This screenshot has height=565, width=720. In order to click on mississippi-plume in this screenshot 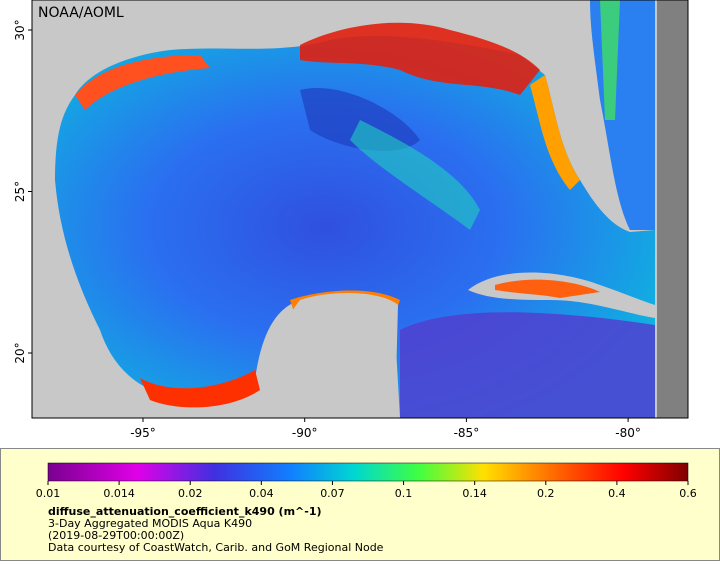, I will do `click(420, 58)`.